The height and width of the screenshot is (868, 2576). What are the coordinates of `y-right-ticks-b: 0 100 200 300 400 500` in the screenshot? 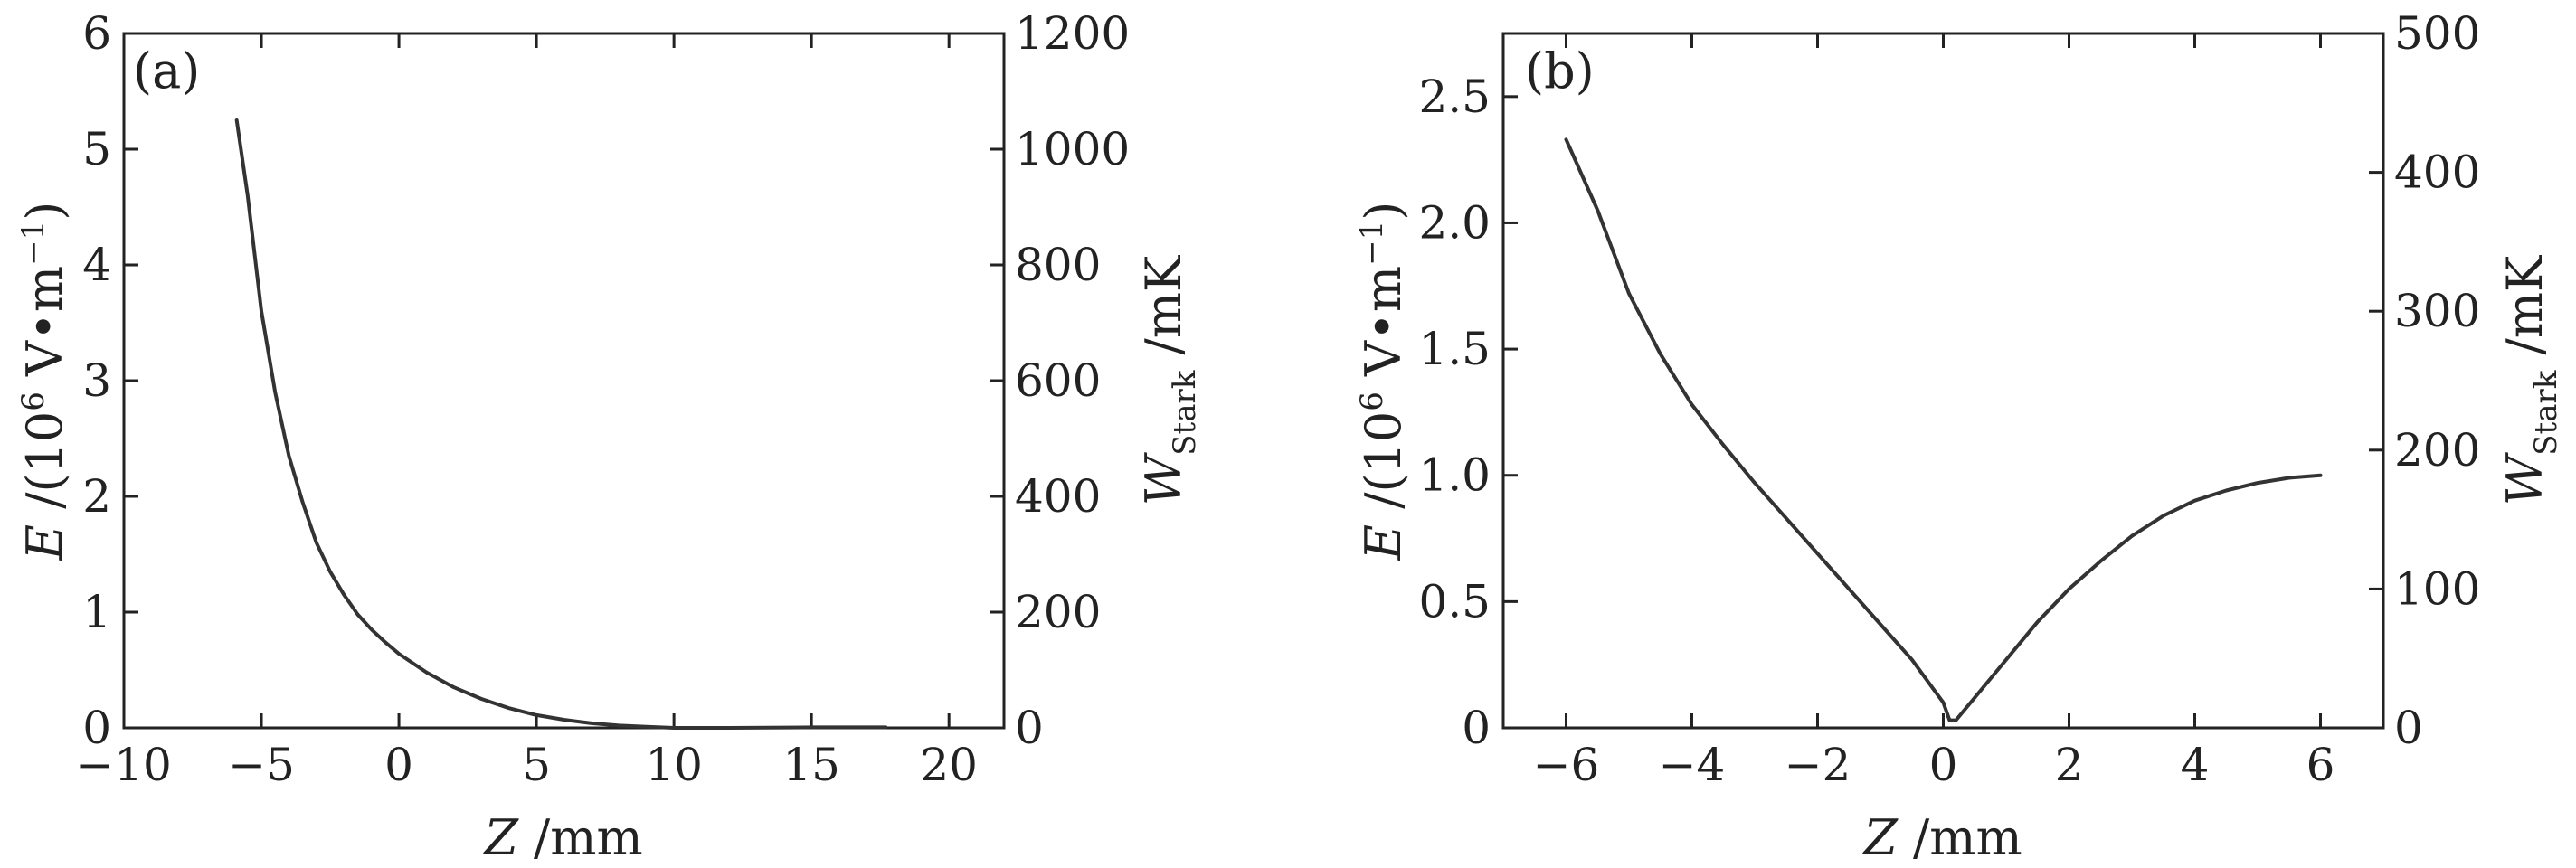 It's located at (2424, 381).